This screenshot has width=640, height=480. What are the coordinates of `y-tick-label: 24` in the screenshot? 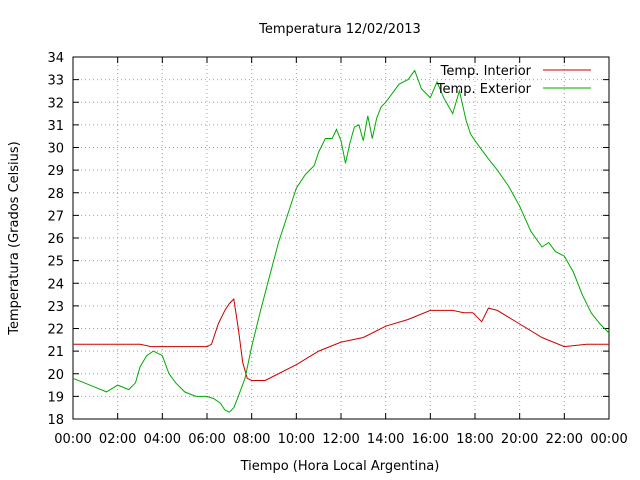 It's located at (55, 284).